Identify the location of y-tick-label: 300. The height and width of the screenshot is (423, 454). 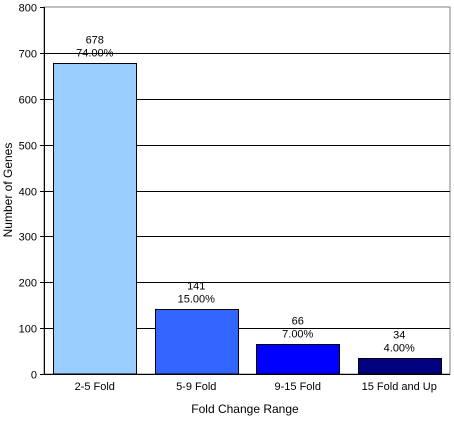
(28, 238).